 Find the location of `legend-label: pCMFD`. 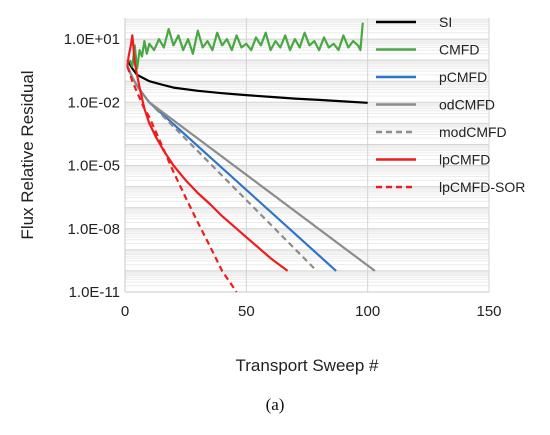

legend-label: pCMFD is located at coordinates (463, 77).